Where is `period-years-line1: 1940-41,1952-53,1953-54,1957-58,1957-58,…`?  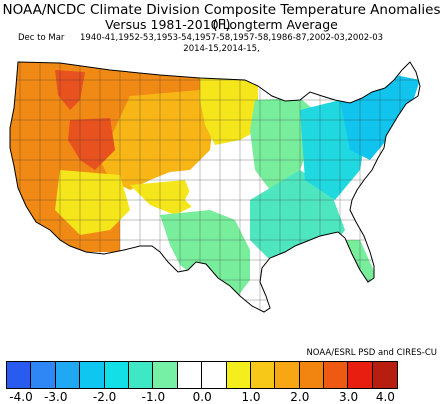
period-years-line1: 1940-41,1952-53,1953-54,1957-58,1957-58,… is located at coordinates (232, 38).